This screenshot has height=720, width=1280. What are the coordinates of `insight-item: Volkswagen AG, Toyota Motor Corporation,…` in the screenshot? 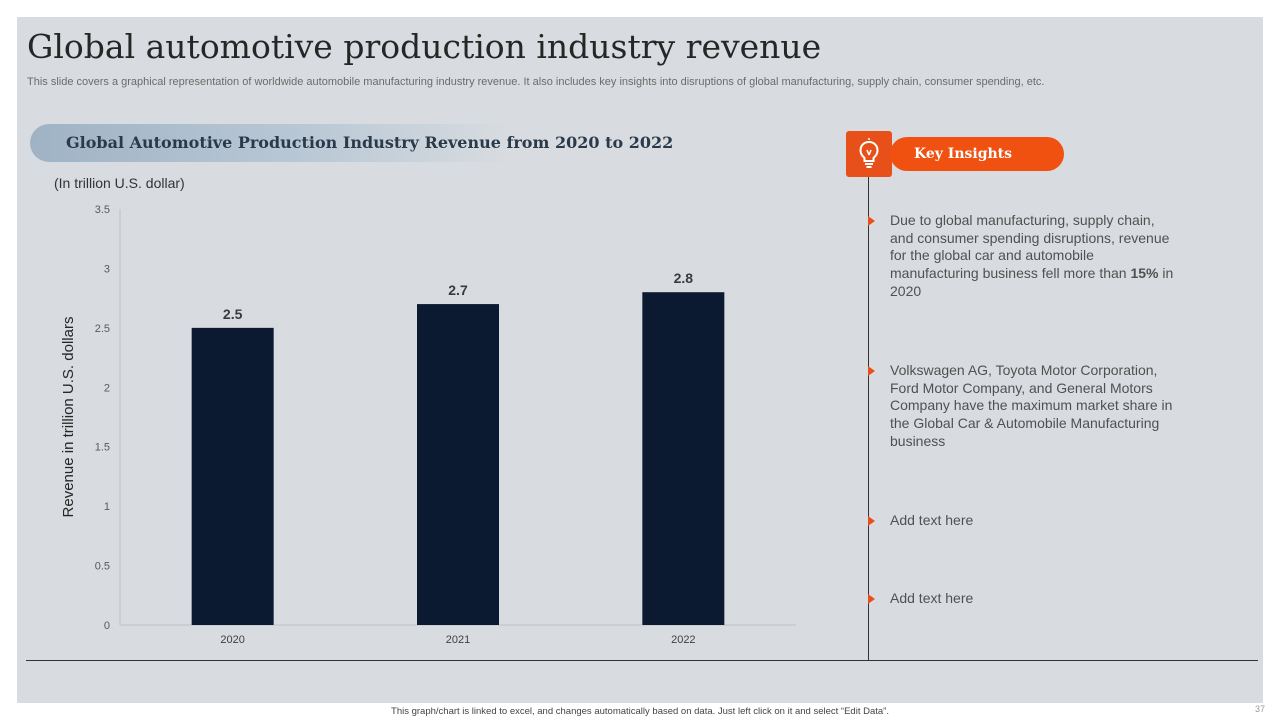 It's located at (1031, 405).